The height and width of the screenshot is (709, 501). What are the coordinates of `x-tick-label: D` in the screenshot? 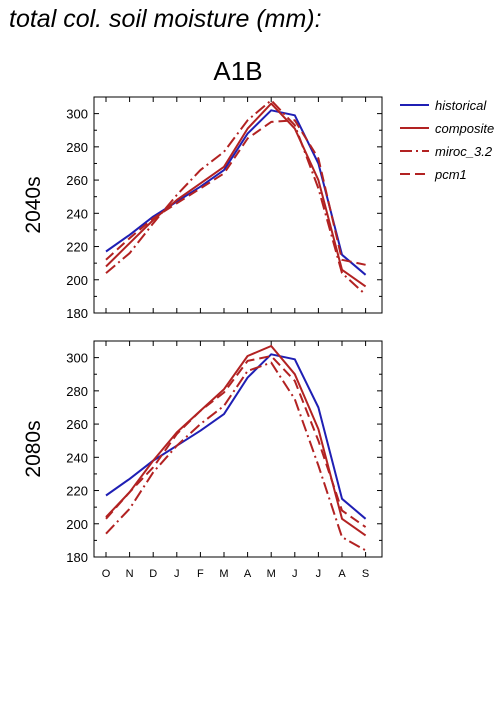 It's located at (153, 574).